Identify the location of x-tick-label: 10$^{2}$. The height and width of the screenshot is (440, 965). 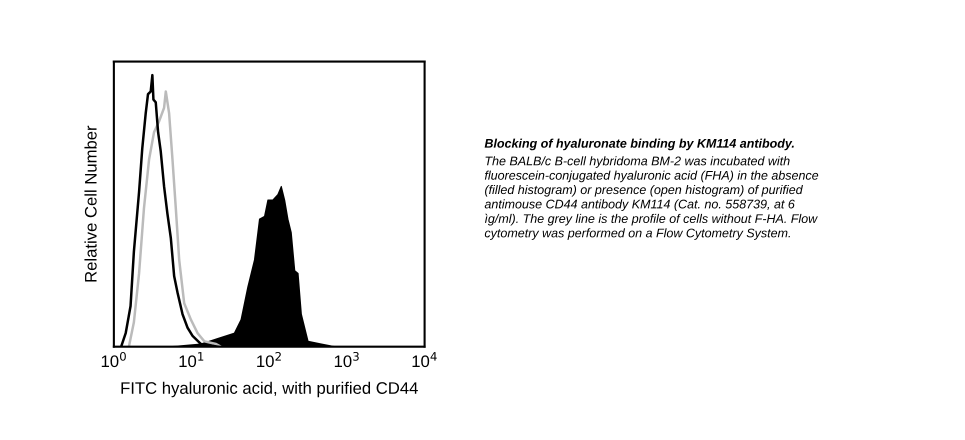
(269, 360).